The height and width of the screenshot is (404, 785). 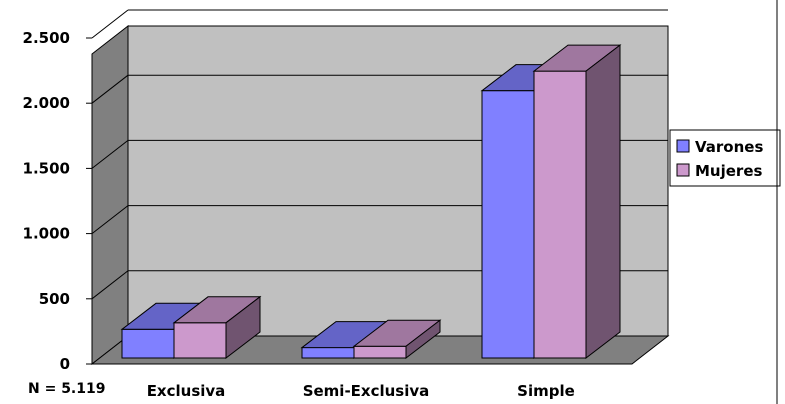 What do you see at coordinates (683, 170) in the screenshot?
I see `legend-swatch-mujeres` at bounding box center [683, 170].